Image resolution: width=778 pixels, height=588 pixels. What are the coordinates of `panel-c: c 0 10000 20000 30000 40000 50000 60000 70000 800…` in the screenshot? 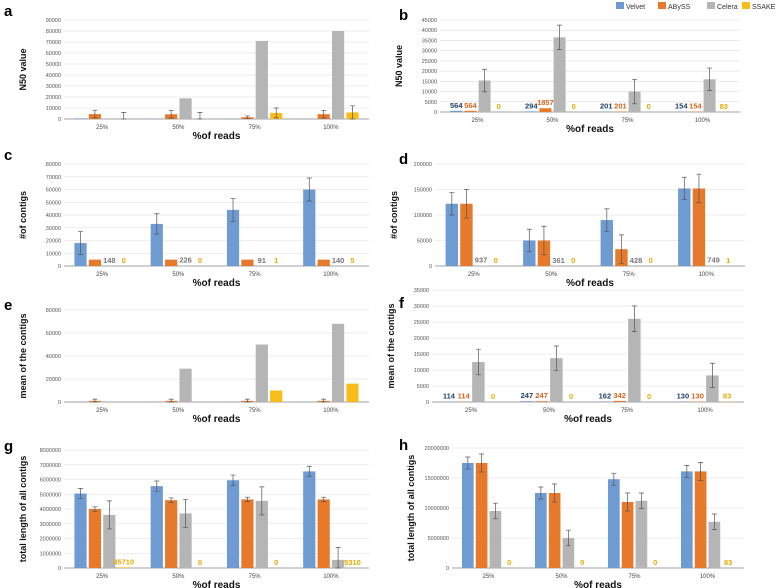 It's located at (186, 218).